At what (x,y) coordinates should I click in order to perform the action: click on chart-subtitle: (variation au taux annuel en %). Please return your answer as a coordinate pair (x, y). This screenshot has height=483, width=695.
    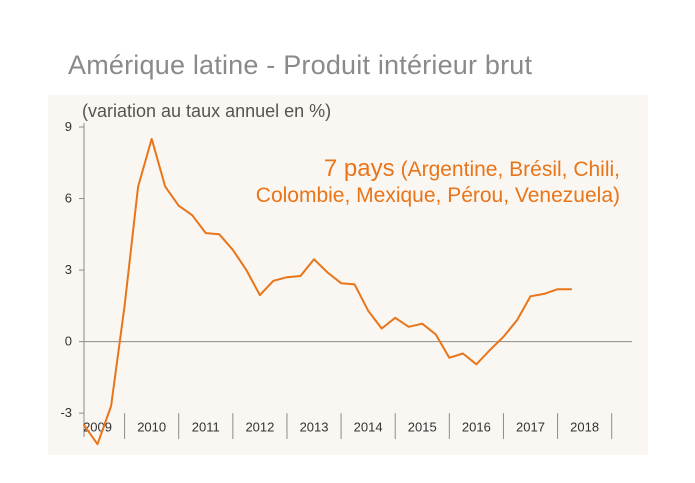
    Looking at the image, I should click on (206, 111).